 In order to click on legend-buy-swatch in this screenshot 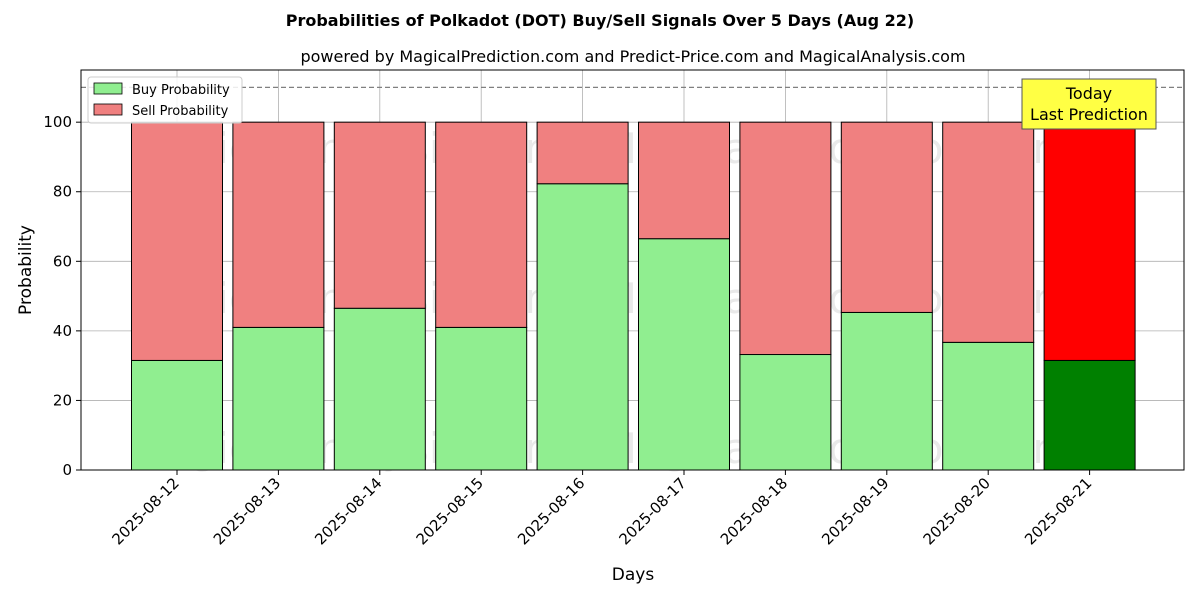, I will do `click(108, 88)`.